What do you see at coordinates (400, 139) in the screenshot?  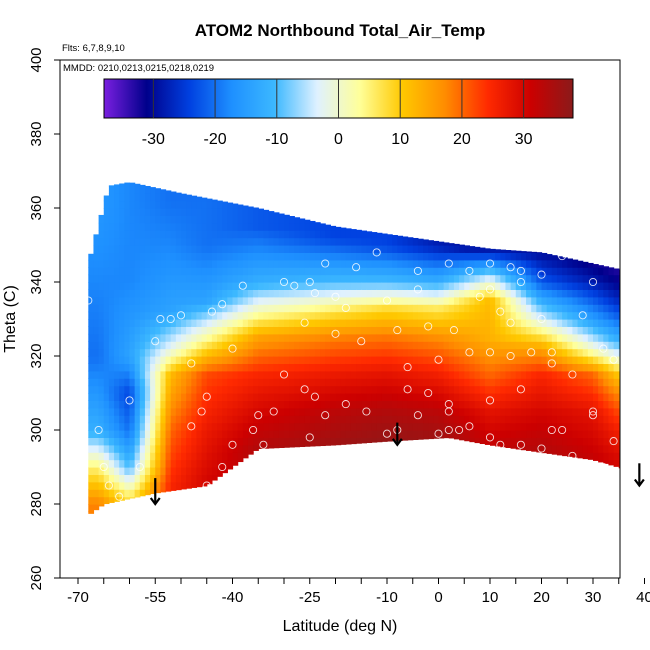 I see `colorbar-tick-label: 10` at bounding box center [400, 139].